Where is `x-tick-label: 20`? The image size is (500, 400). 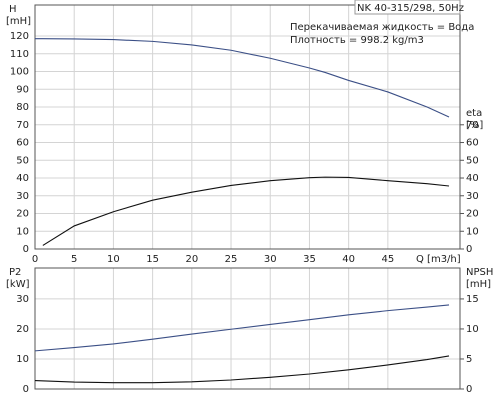 x-tick-label: 20 is located at coordinates (191, 259).